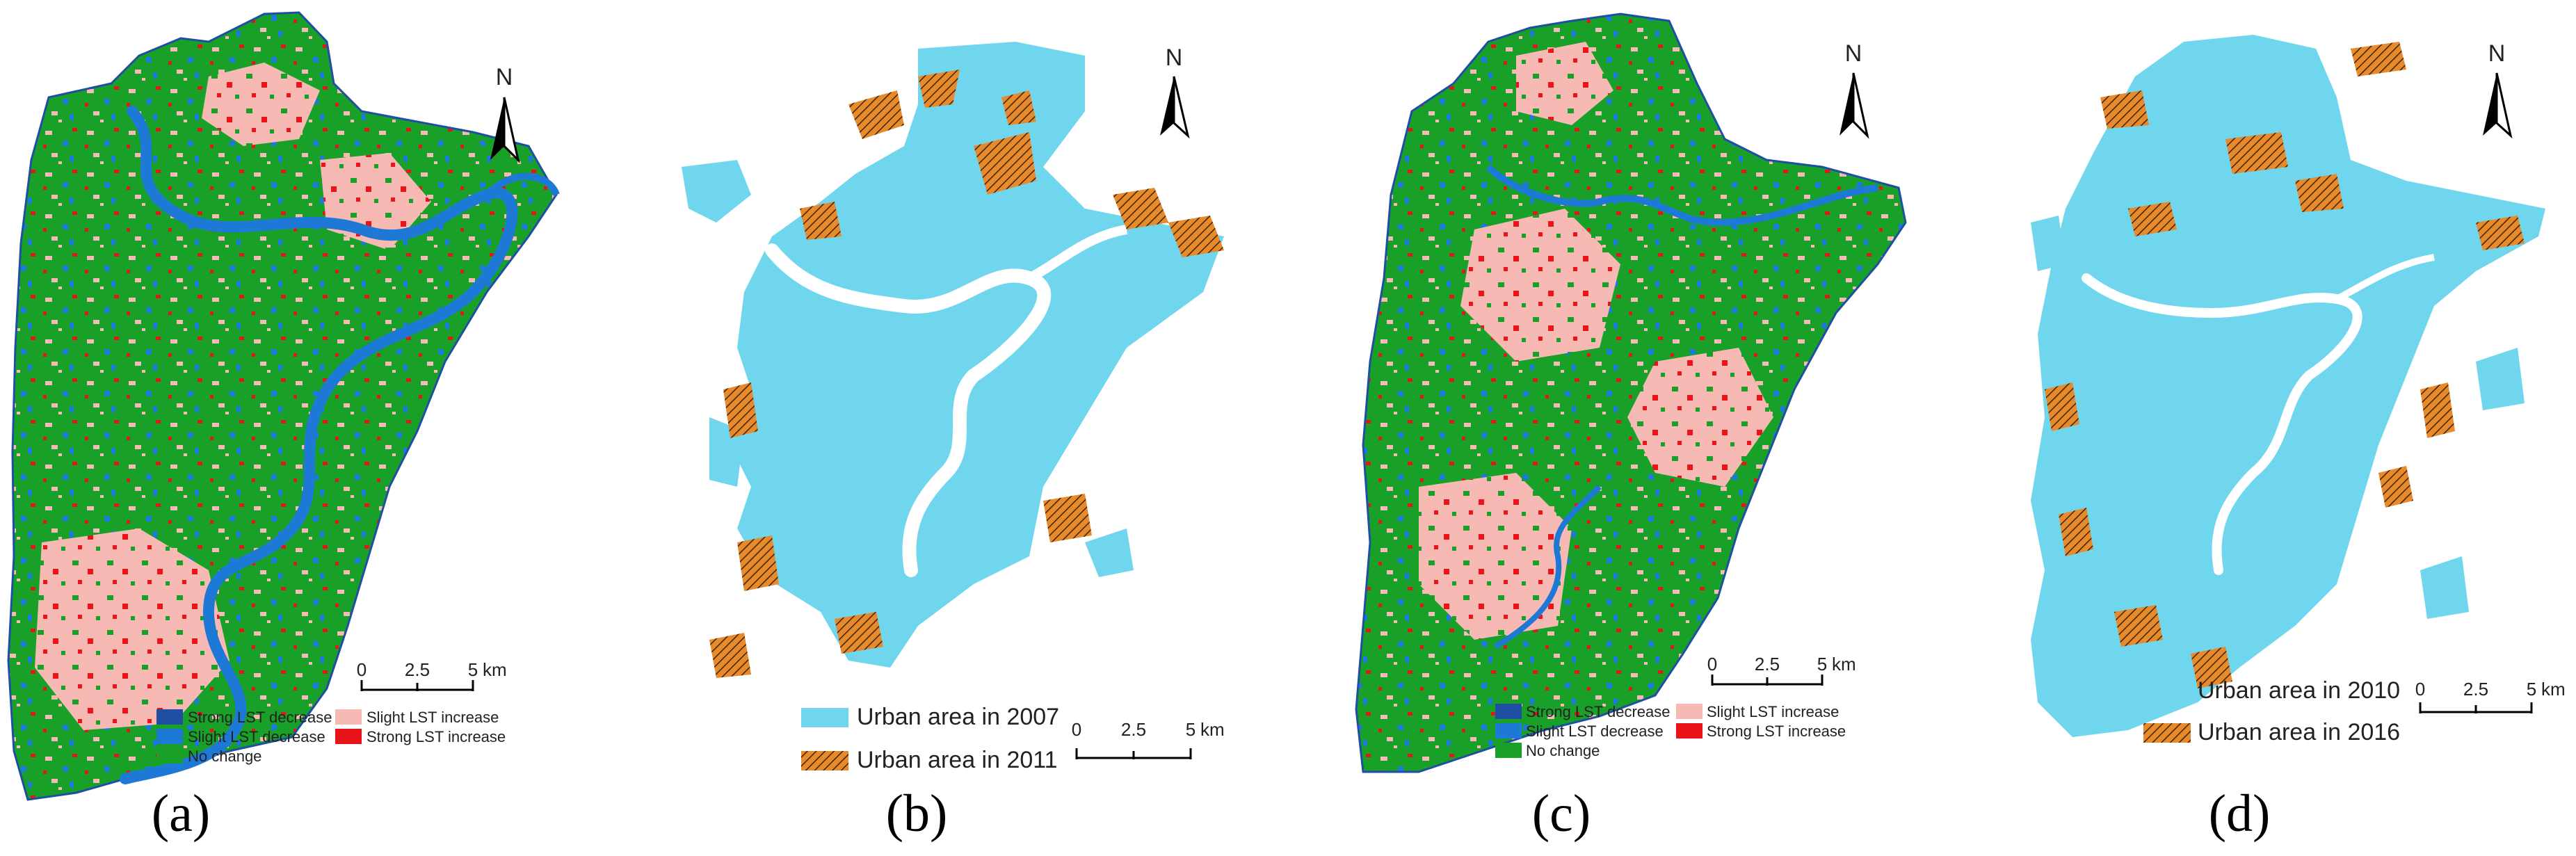 The height and width of the screenshot is (856, 2576). I want to click on panel-caption: (c), so click(1562, 813).